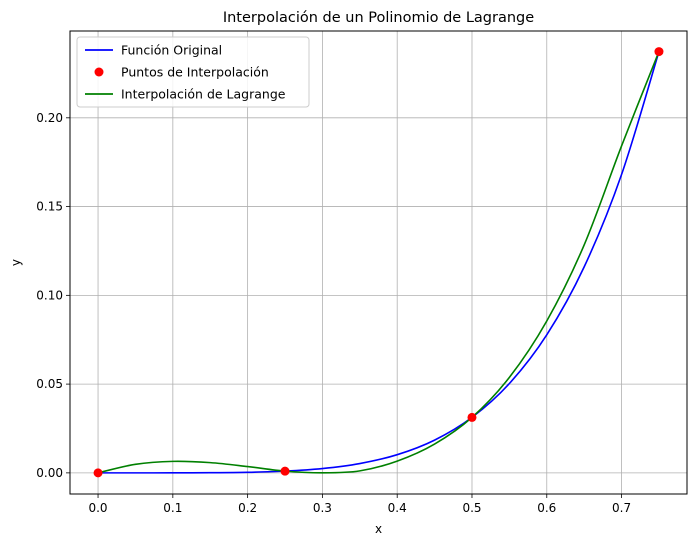 The height and width of the screenshot is (546, 700). I want to click on legend-label: Función Original, so click(171, 50).